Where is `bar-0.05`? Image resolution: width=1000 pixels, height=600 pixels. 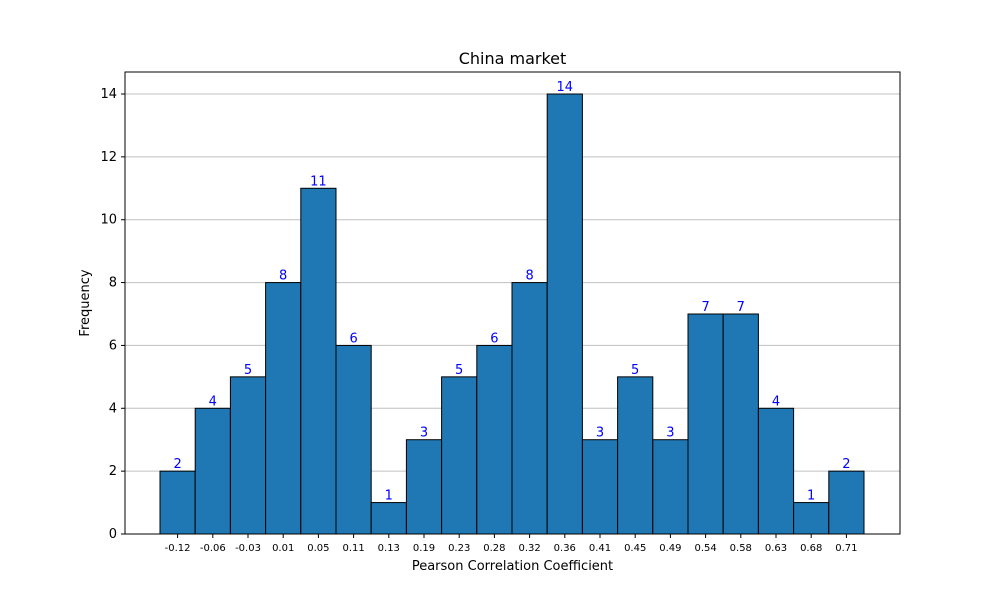 bar-0.05 is located at coordinates (318, 361).